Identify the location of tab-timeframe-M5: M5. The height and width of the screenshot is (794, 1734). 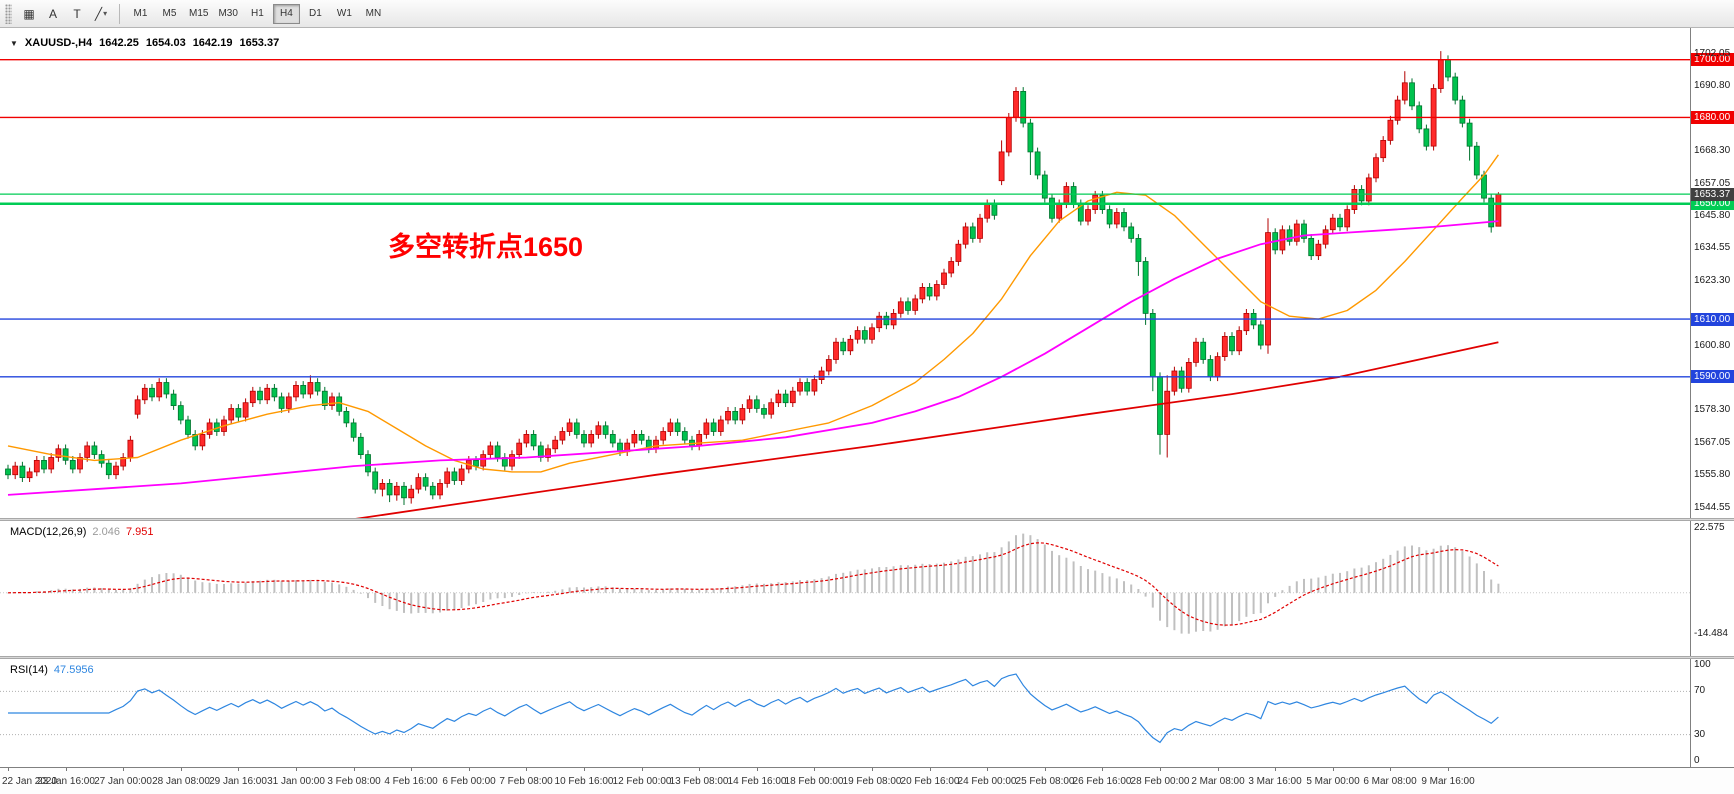
(169, 14).